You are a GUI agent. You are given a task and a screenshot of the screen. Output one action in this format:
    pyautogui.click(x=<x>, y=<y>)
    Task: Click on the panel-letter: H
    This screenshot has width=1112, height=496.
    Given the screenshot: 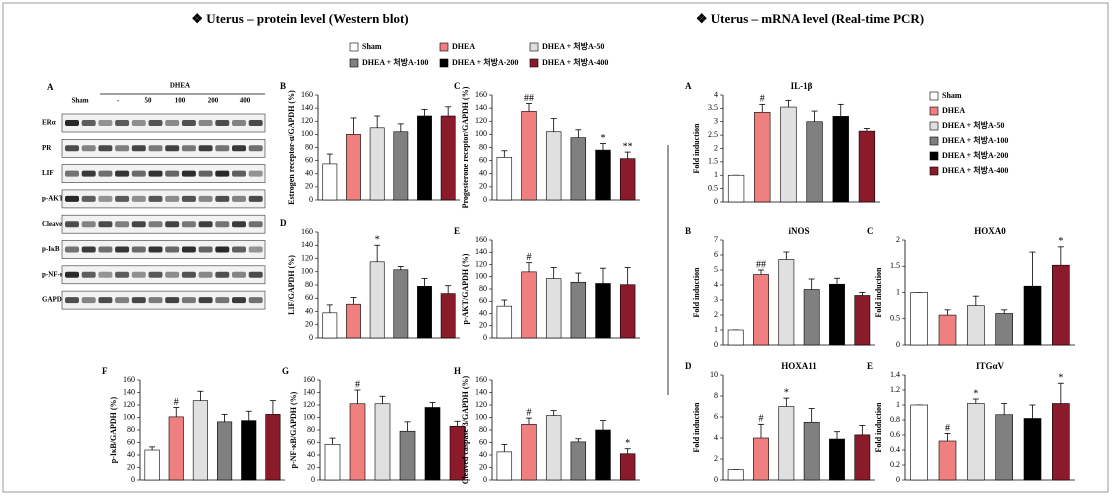 What is the action you would take?
    pyautogui.click(x=457, y=371)
    